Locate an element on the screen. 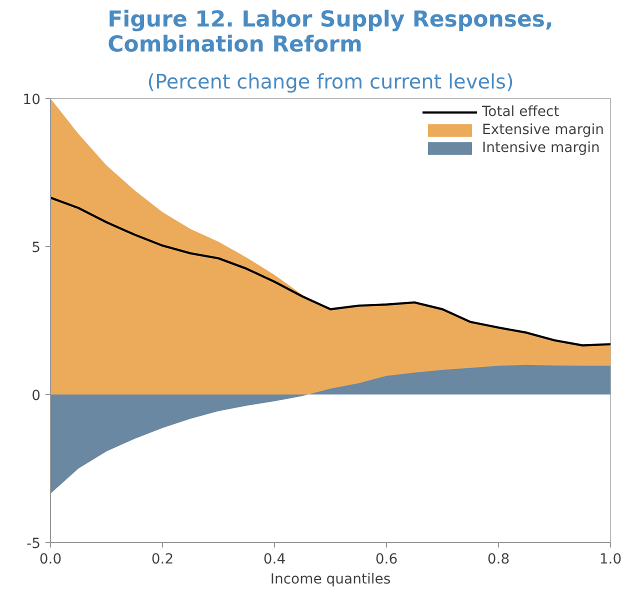 This screenshot has width=642, height=592. legend-label: Extensive margin is located at coordinates (543, 130).